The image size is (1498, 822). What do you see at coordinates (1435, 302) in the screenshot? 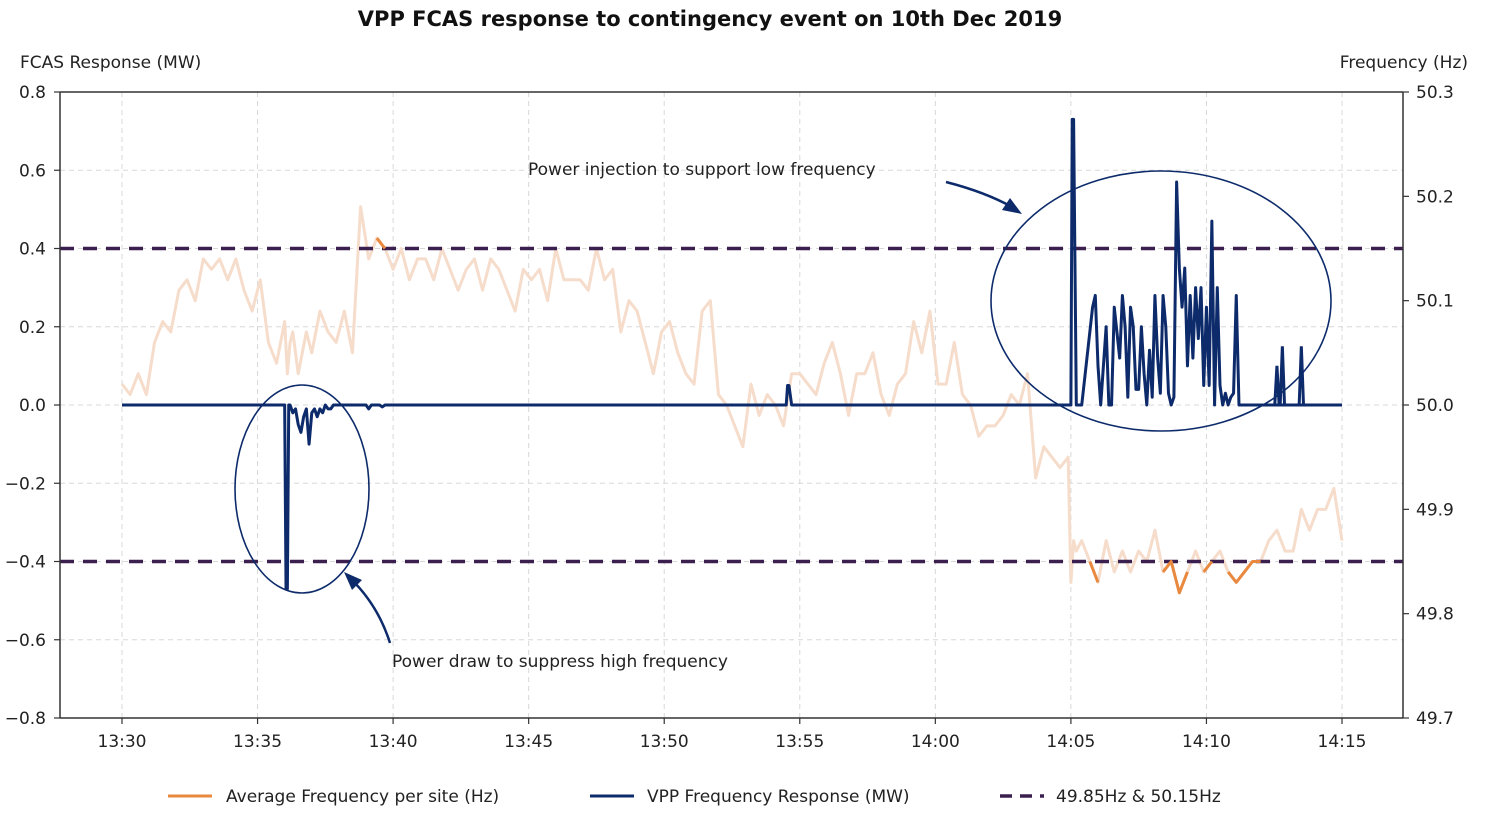
I see `right-tick-label: 50.1` at bounding box center [1435, 302].